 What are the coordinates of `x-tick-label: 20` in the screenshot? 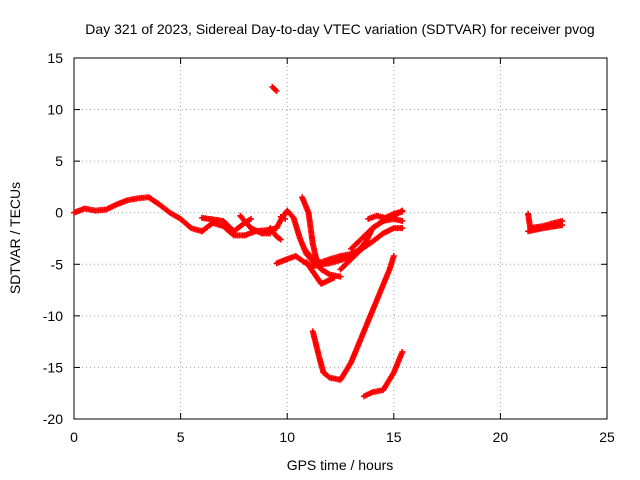 It's located at (501, 437).